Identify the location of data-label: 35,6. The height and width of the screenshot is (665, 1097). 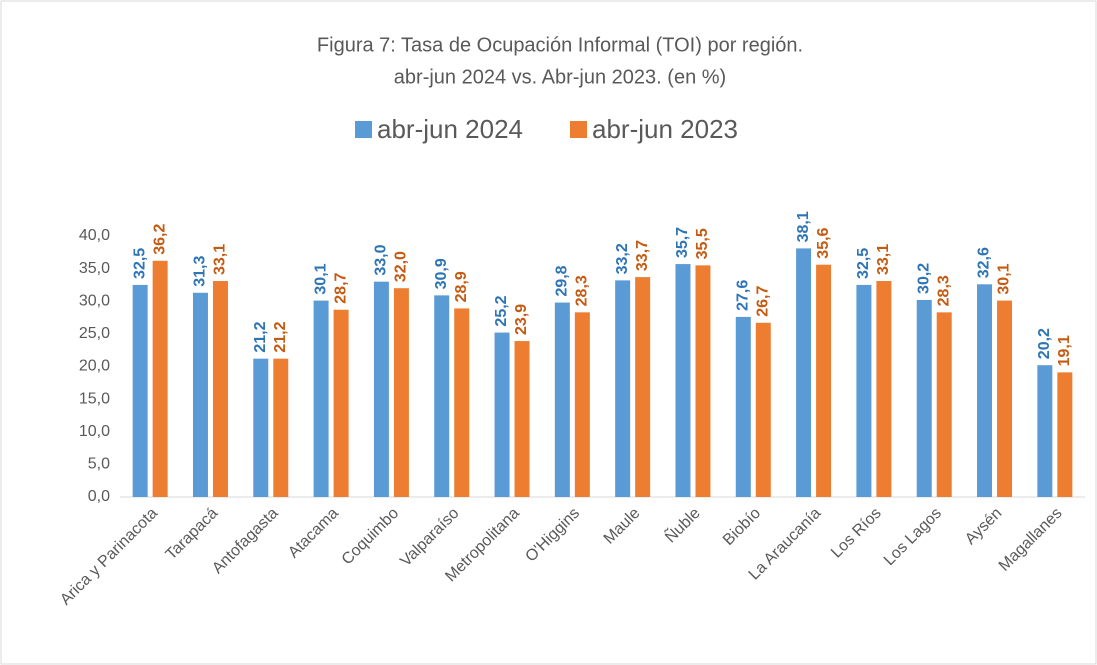
(823, 242).